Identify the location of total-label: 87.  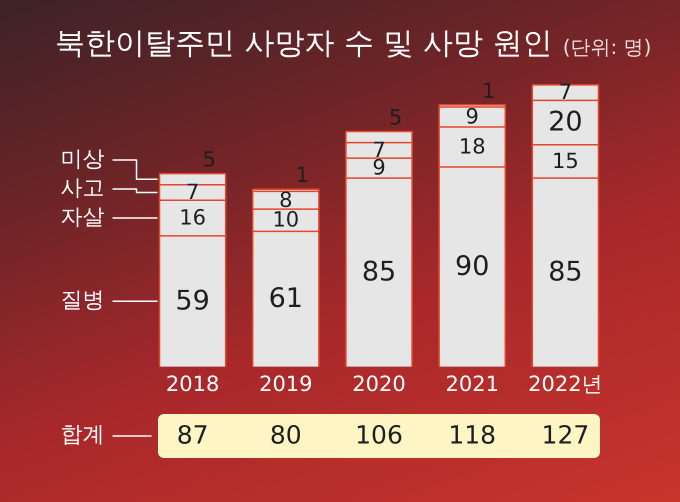
(192, 435).